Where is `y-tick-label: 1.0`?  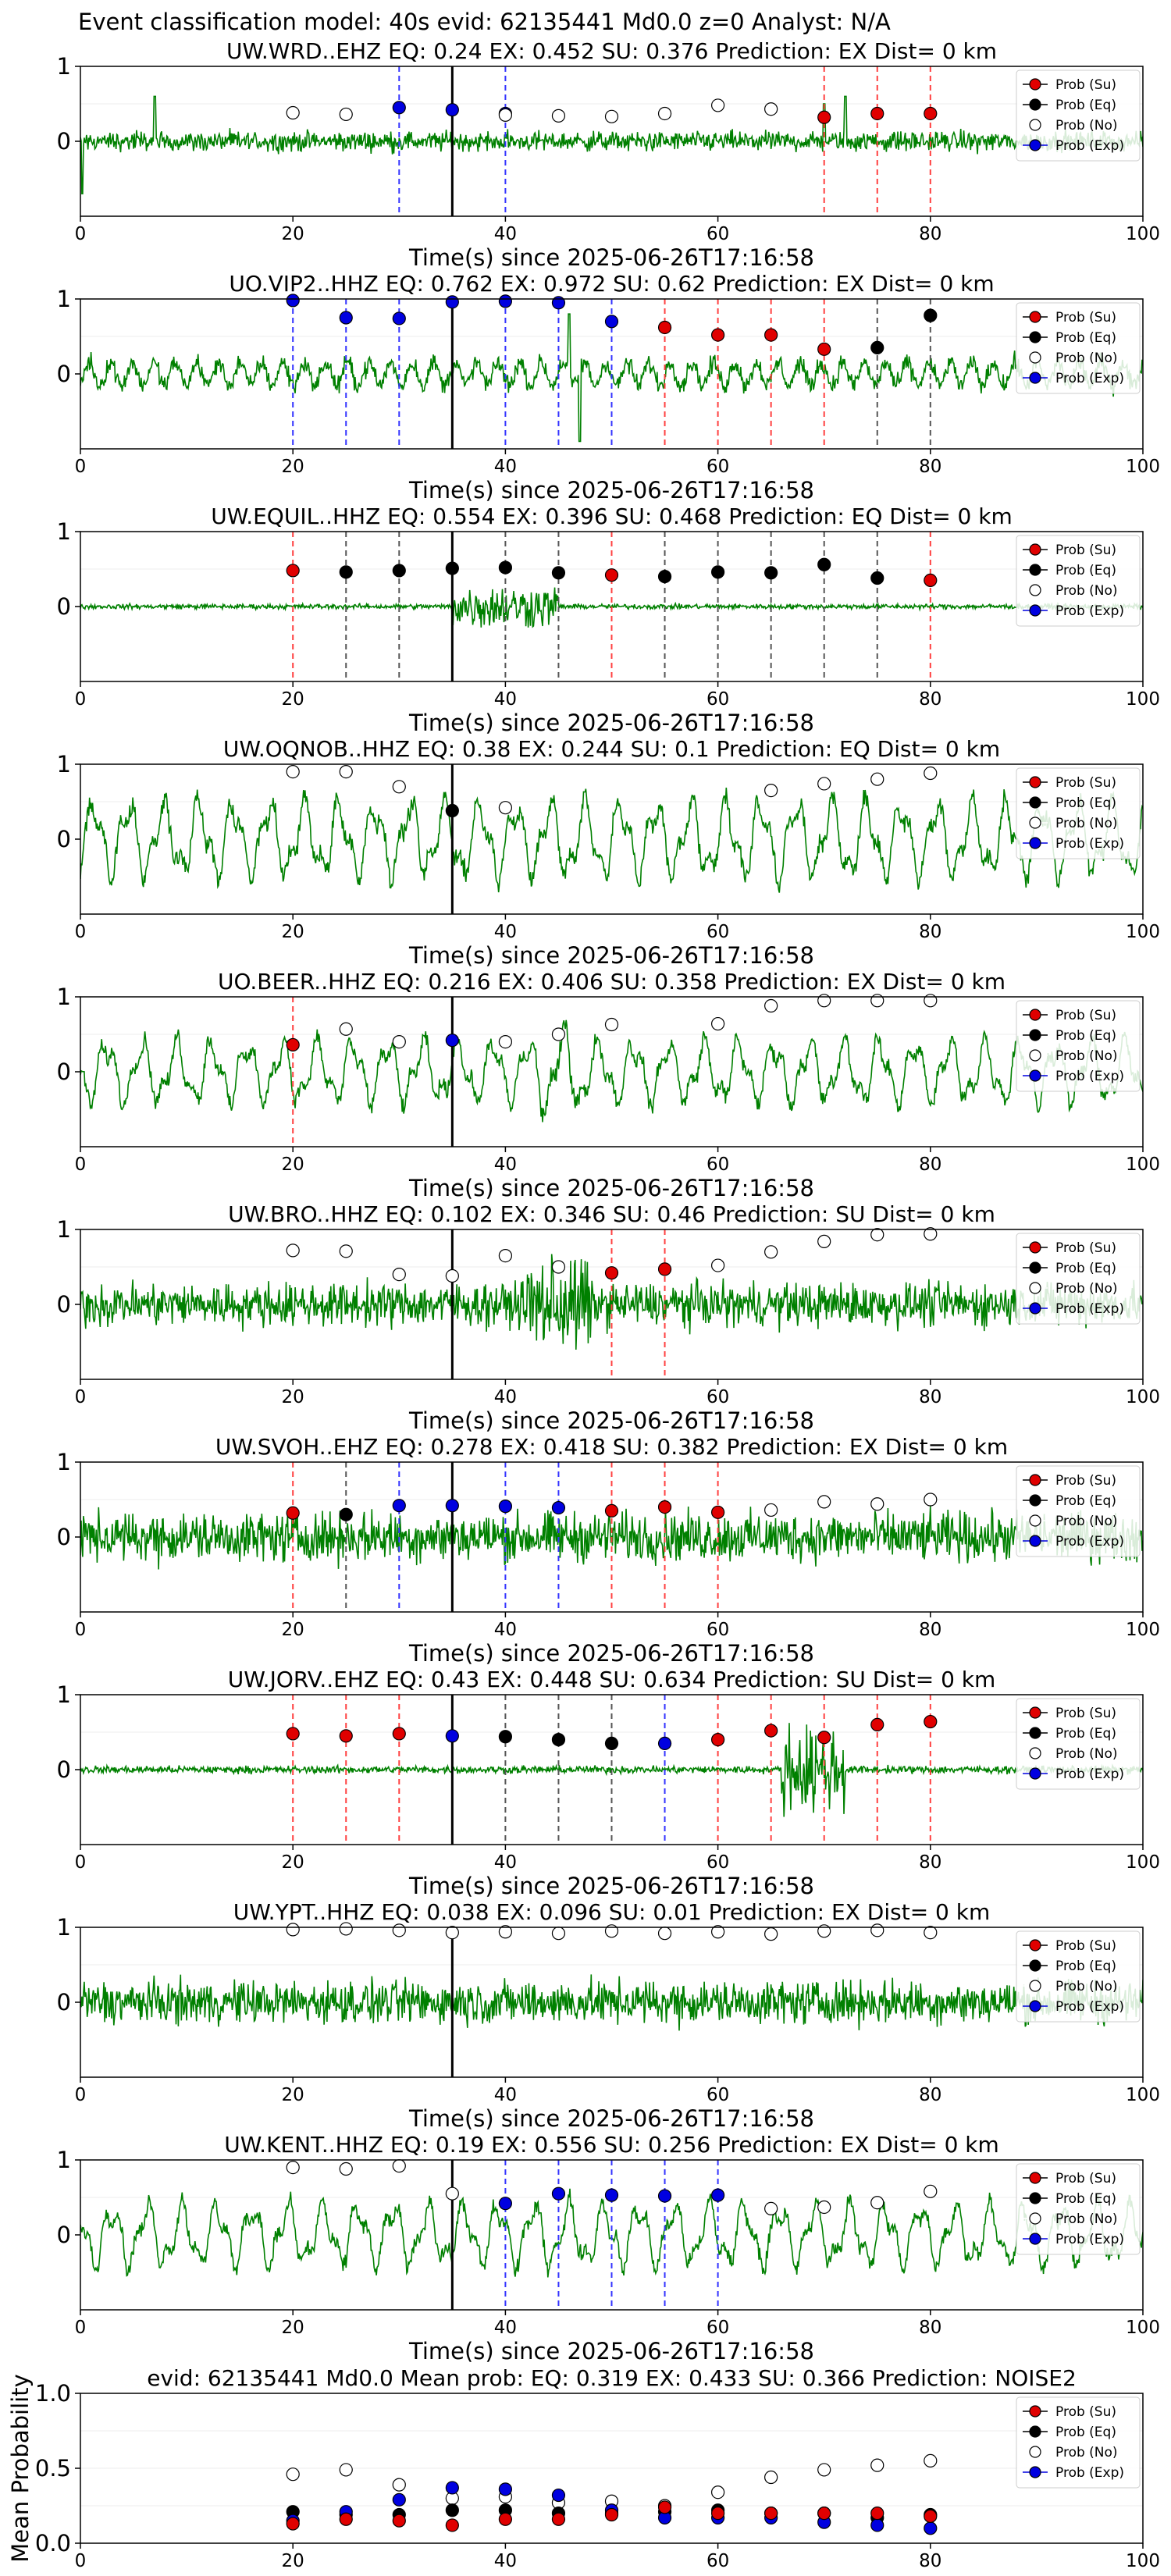 y-tick-label: 1.0 is located at coordinates (53, 2393).